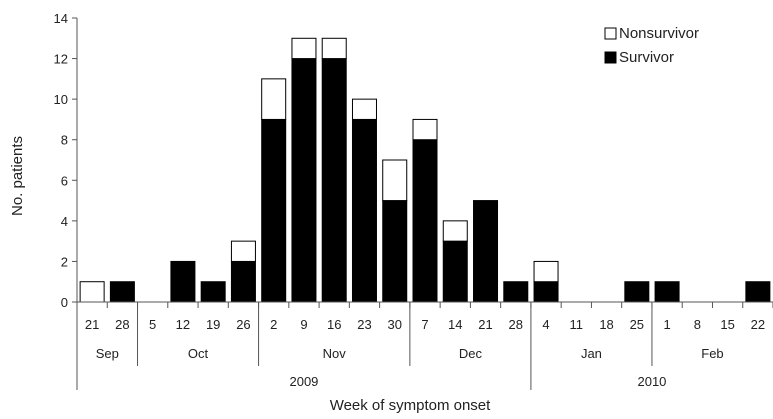 The height and width of the screenshot is (419, 773). Describe the element at coordinates (666, 324) in the screenshot. I see `x-tick-label: 1` at that location.